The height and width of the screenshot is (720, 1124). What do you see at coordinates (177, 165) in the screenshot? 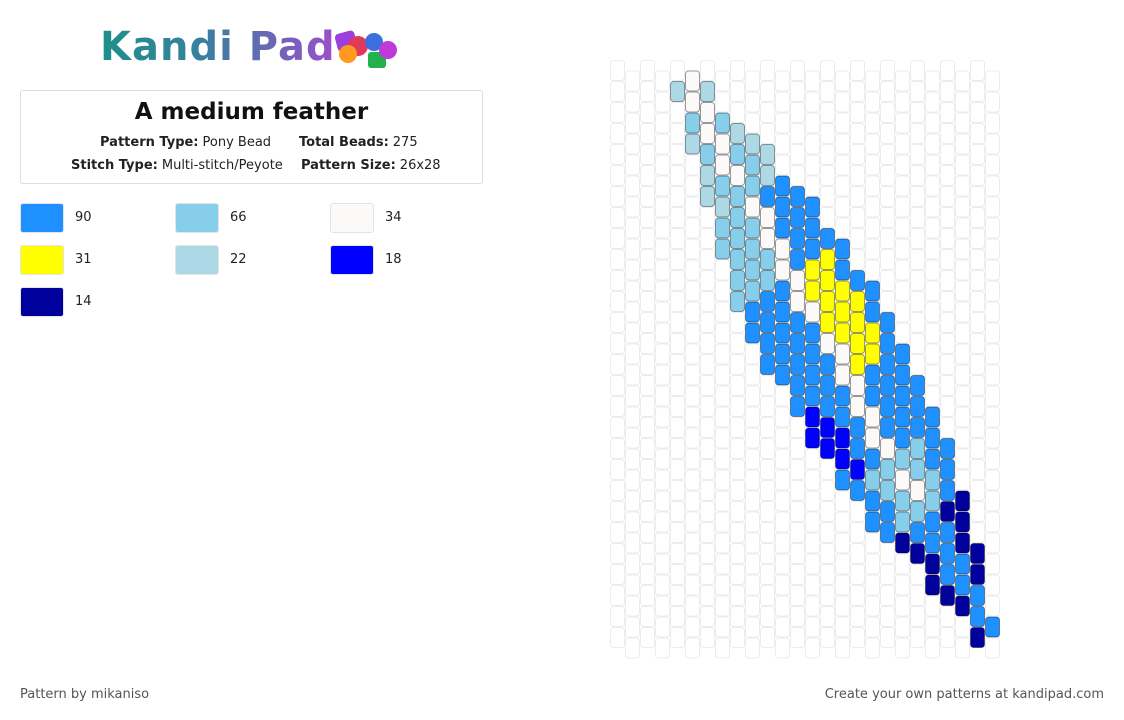
I see `info-field: Stitch Type: Multi-stitch/Peyote` at bounding box center [177, 165].